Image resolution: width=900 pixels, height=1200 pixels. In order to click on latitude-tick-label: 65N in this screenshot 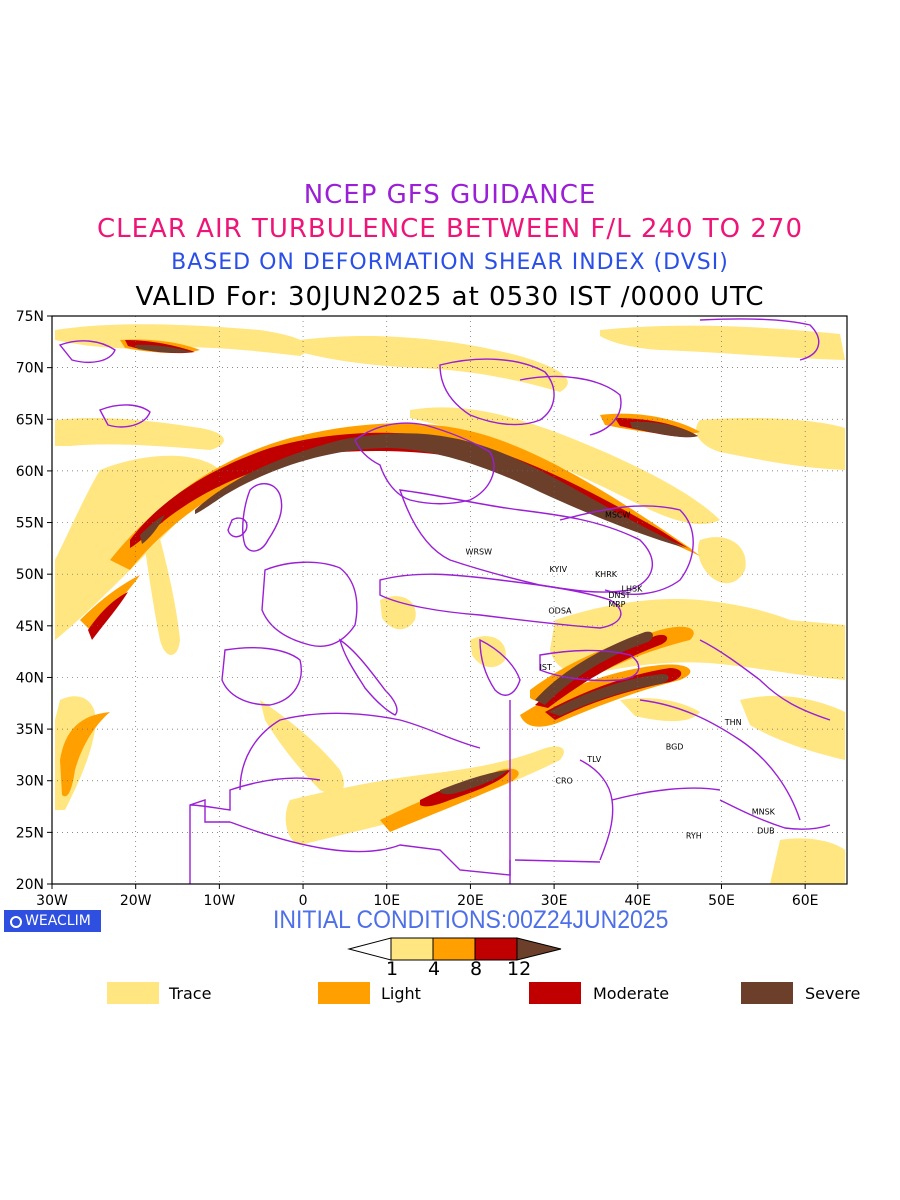, I will do `click(30, 420)`.